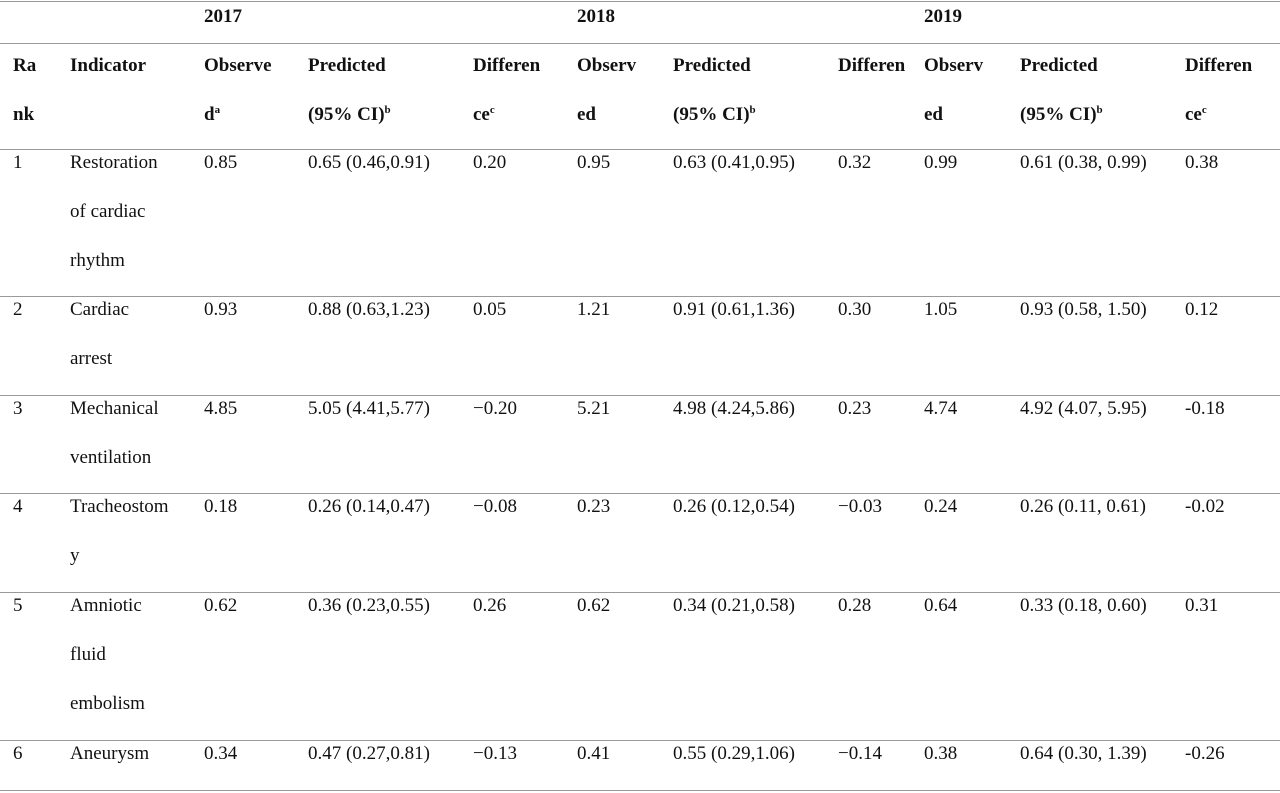 The image size is (1280, 793). I want to click on predicted-2017-cell: 5.05 (4.41,5.77), so click(369, 408).